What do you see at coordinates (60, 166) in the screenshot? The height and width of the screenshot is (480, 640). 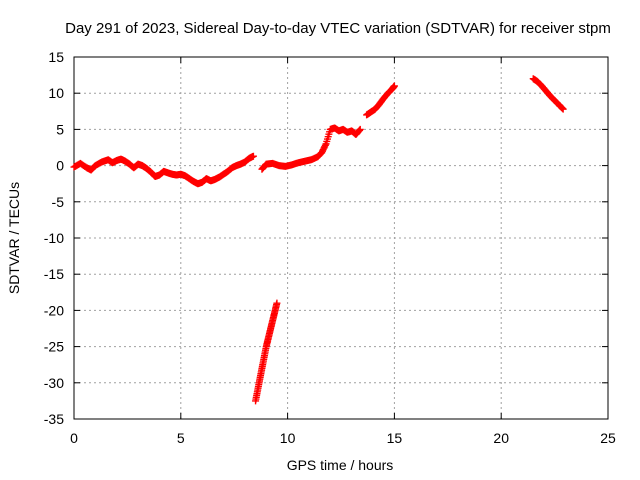 I see `y-tick-label: 0` at bounding box center [60, 166].